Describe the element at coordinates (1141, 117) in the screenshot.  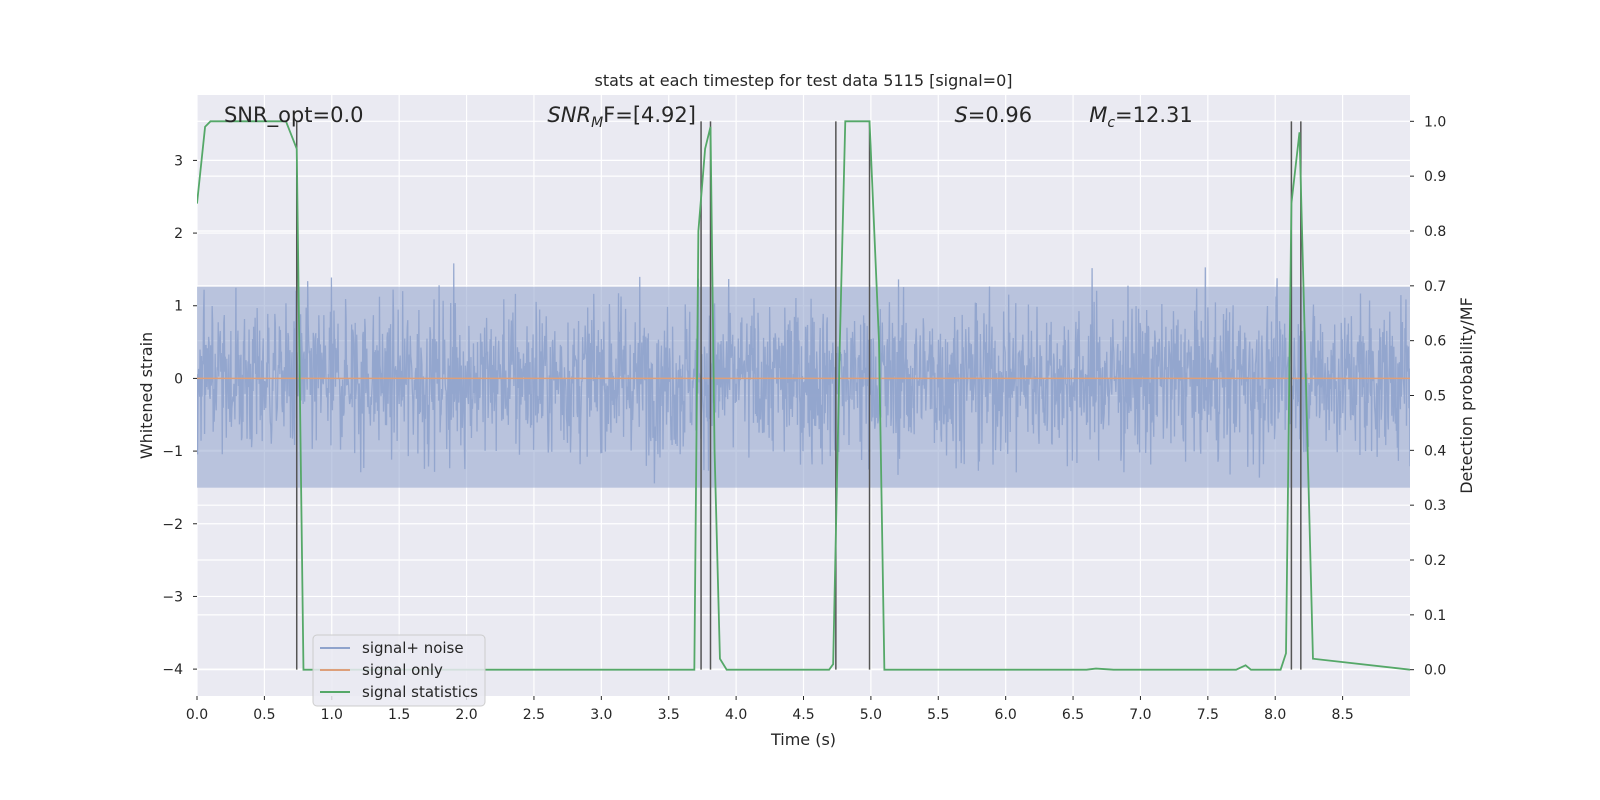
I see `annotation-3: Mc=12.31` at that location.